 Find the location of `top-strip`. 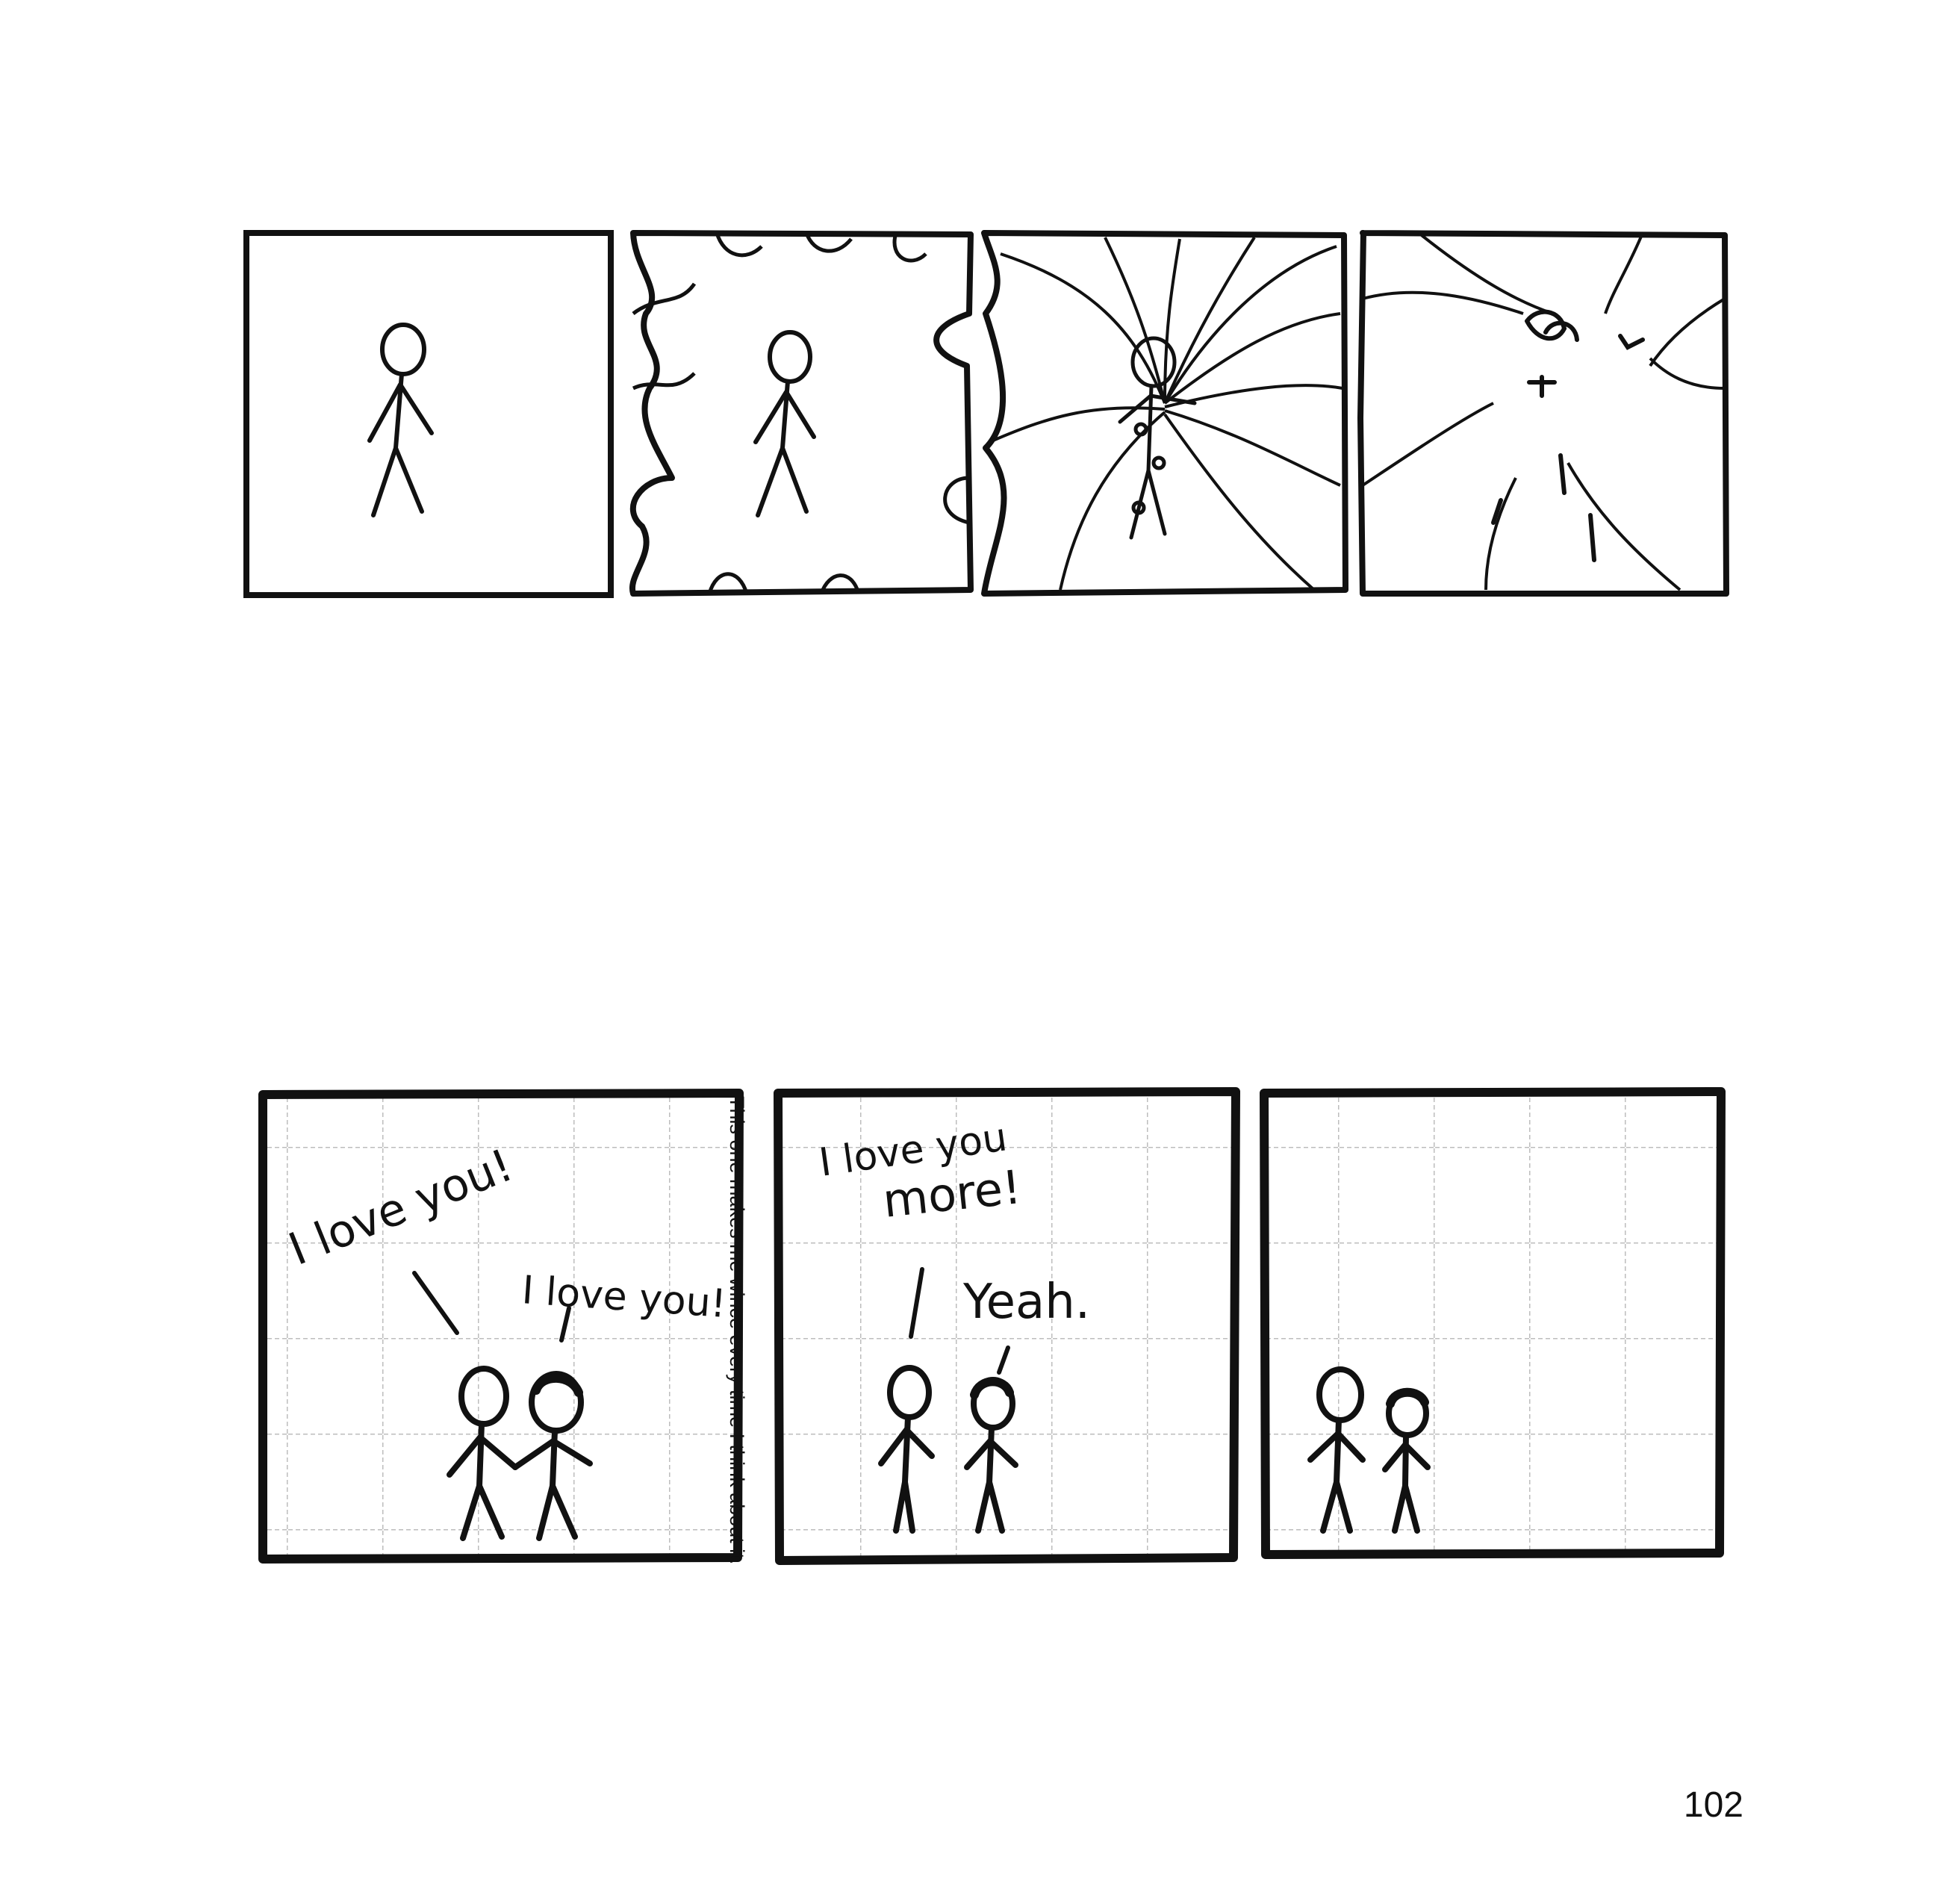

top-strip is located at coordinates (986, 414).